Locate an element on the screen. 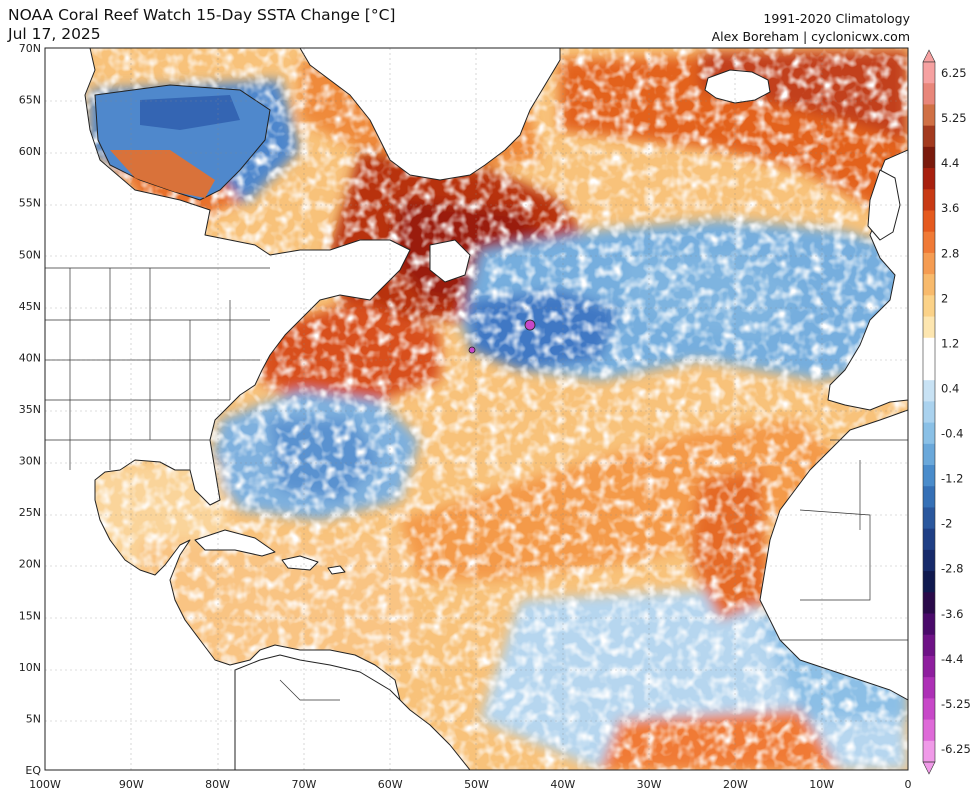  climatology-label: 1991-2020 Climatology is located at coordinates (836, 18).